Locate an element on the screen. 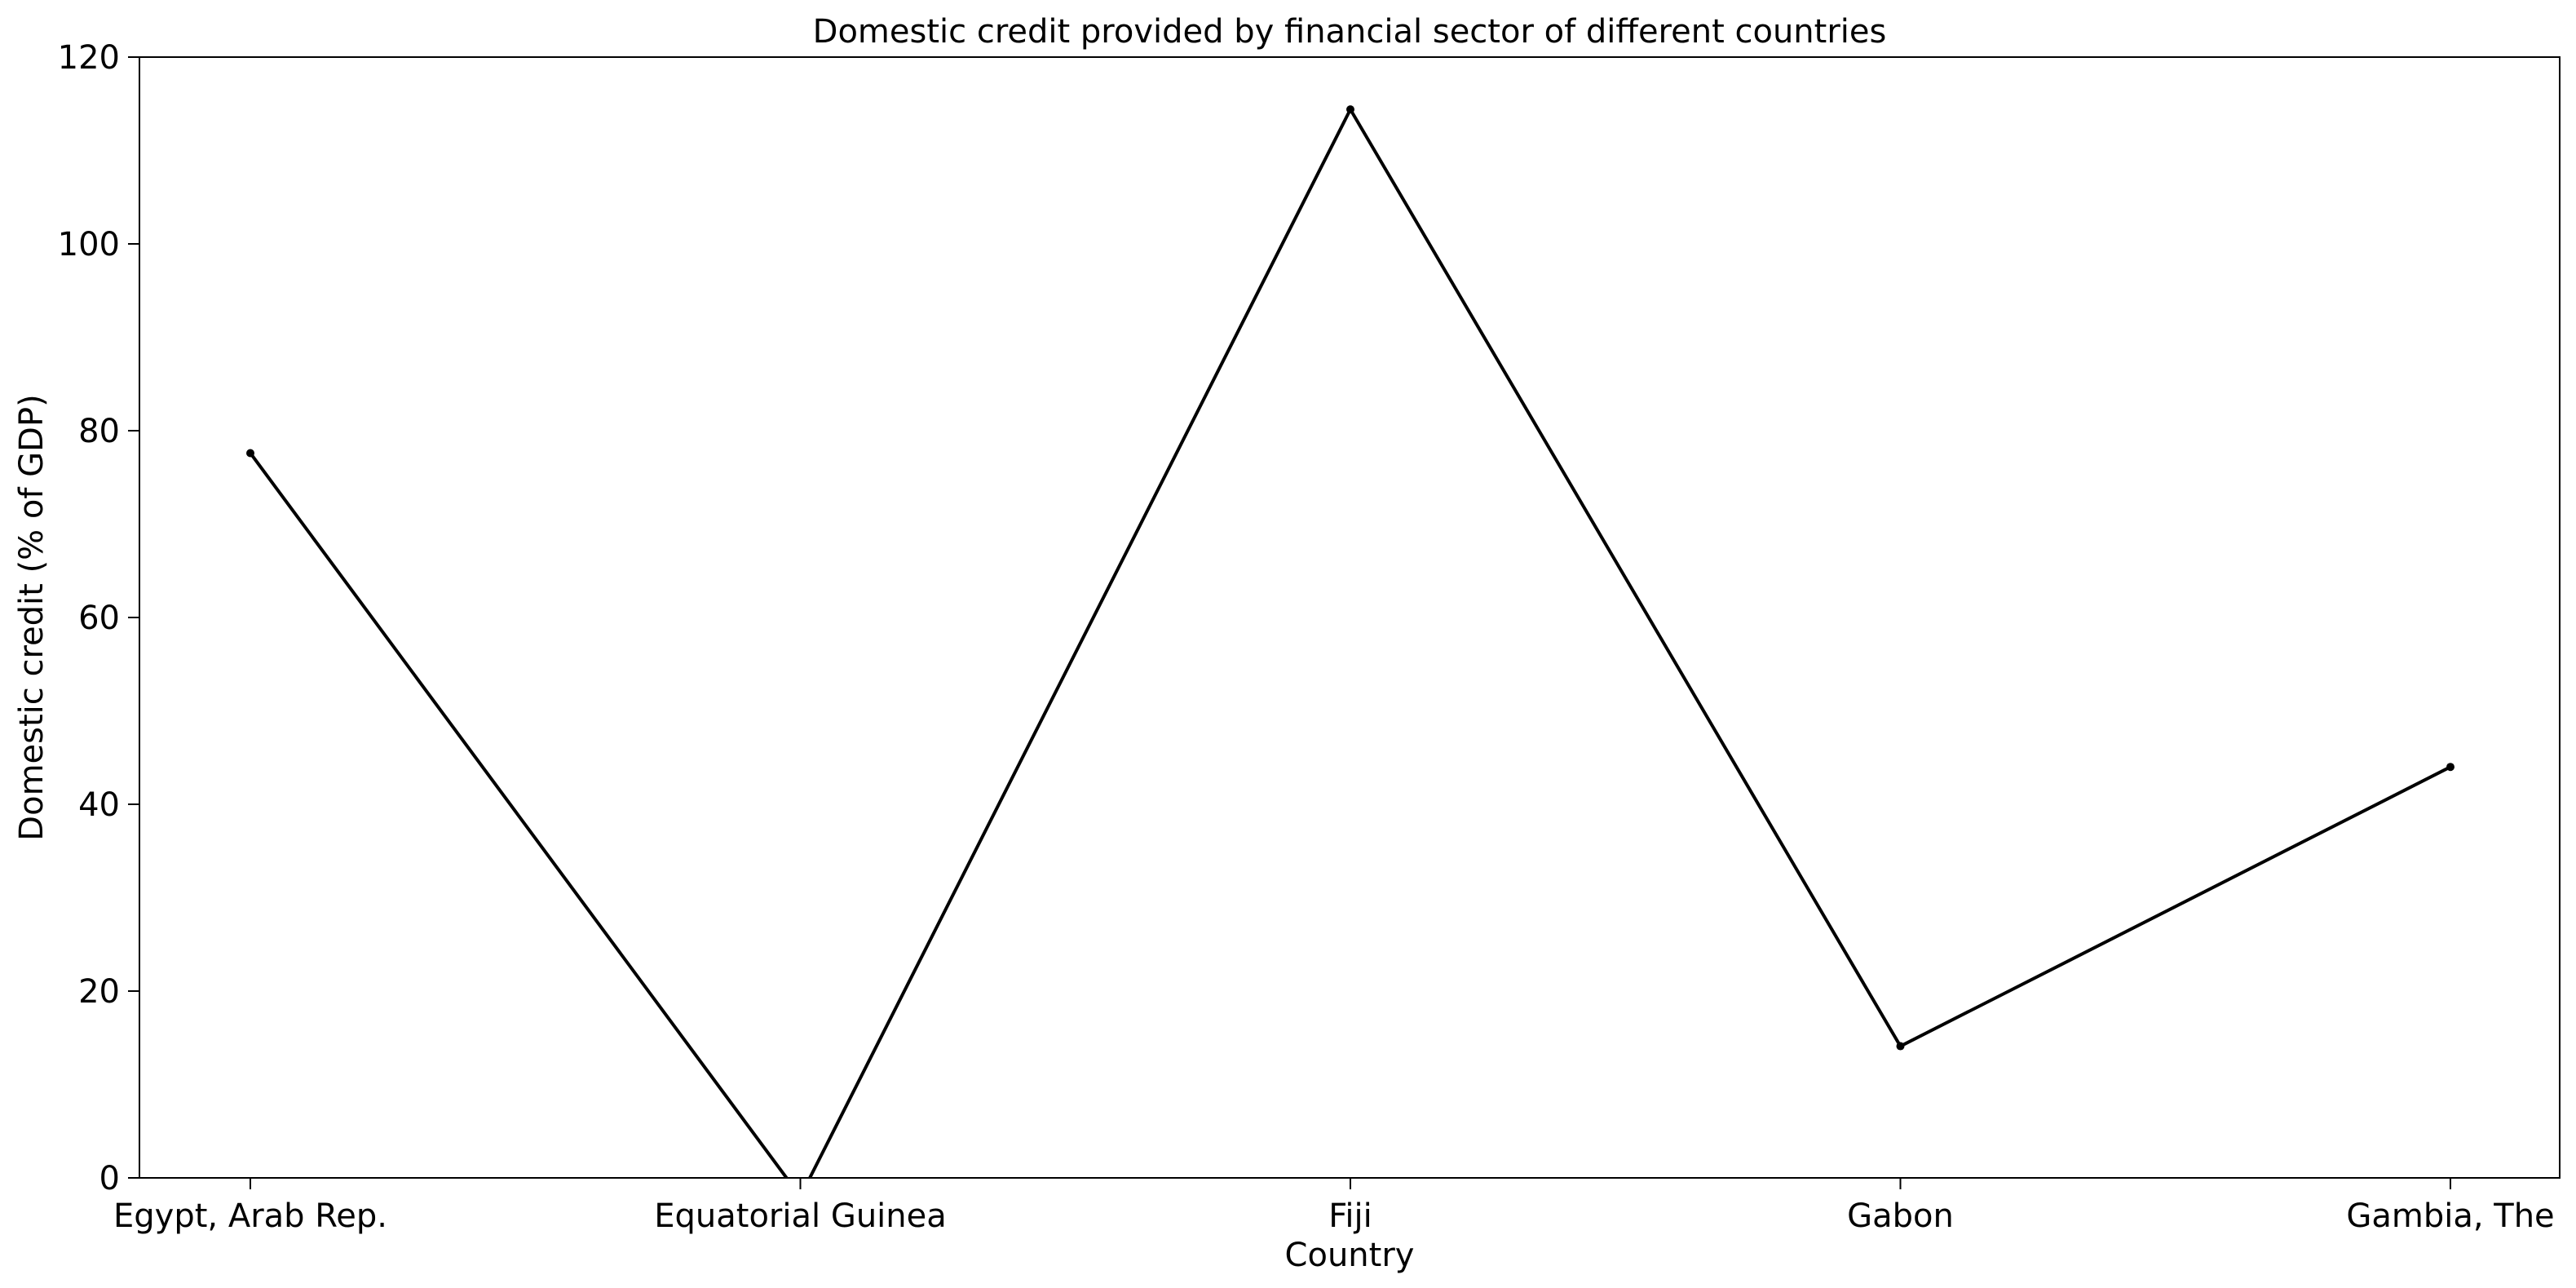  x-tick-label: Egypt, Arab Rep. is located at coordinates (250, 1216).